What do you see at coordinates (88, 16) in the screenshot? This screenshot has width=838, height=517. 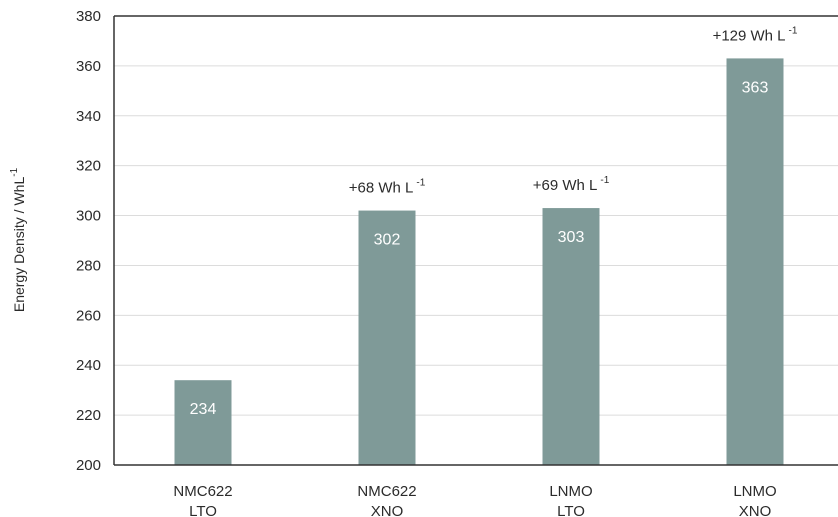 I see `y-tick-label: 380` at bounding box center [88, 16].